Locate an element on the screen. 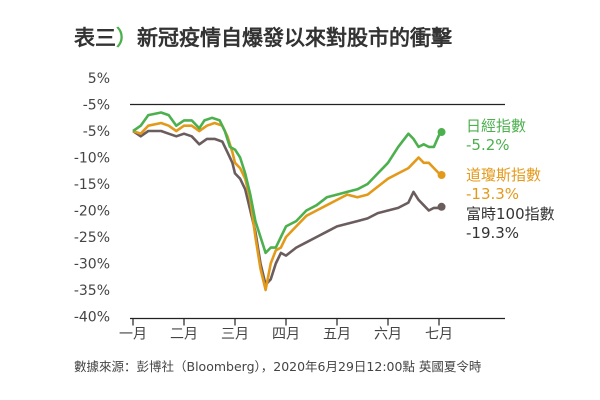 Image resolution: width=600 pixels, height=400 pixels. y-tick-label: -25% is located at coordinates (92, 238).